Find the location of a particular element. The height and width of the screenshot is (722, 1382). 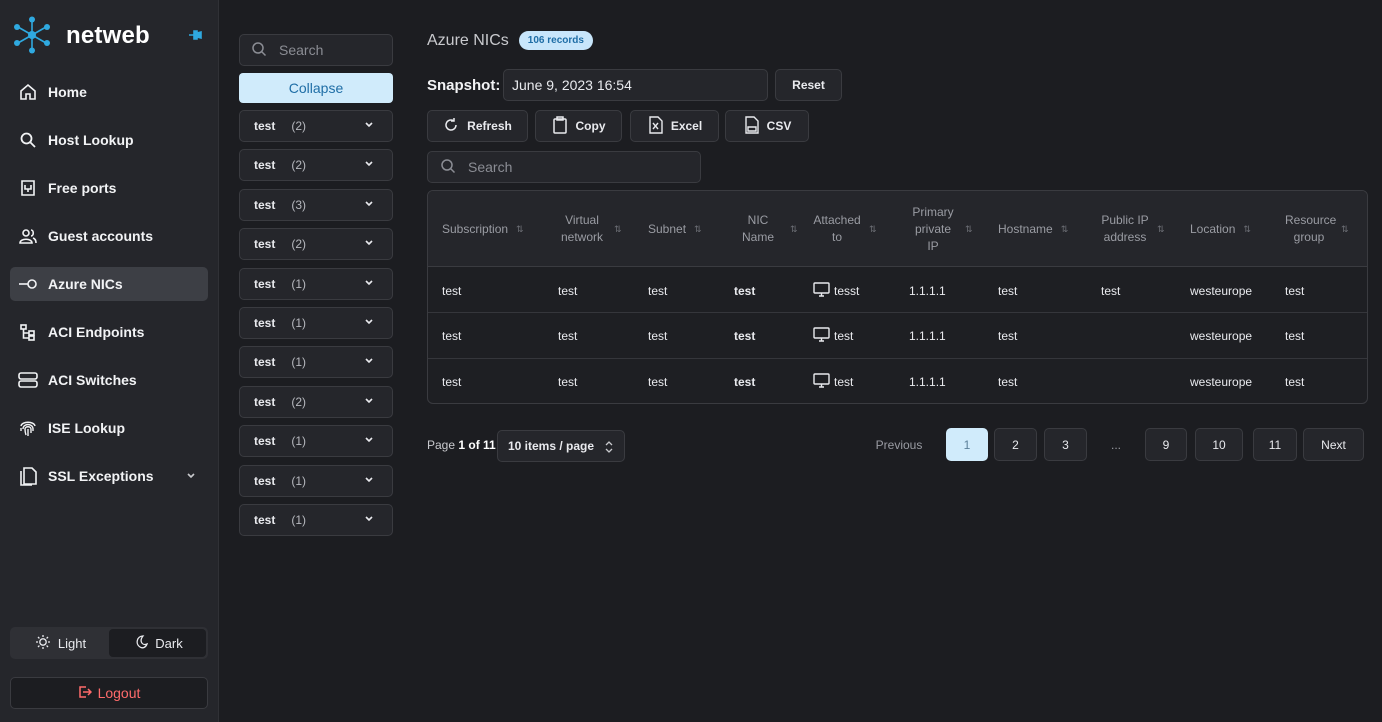

nav-item-azure-nics: Azure NICs is located at coordinates (109, 284).